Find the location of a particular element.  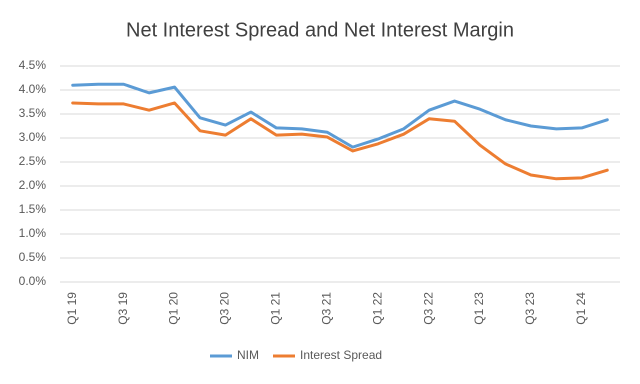

x-tick-label: Q1 24 is located at coordinates (581, 308).